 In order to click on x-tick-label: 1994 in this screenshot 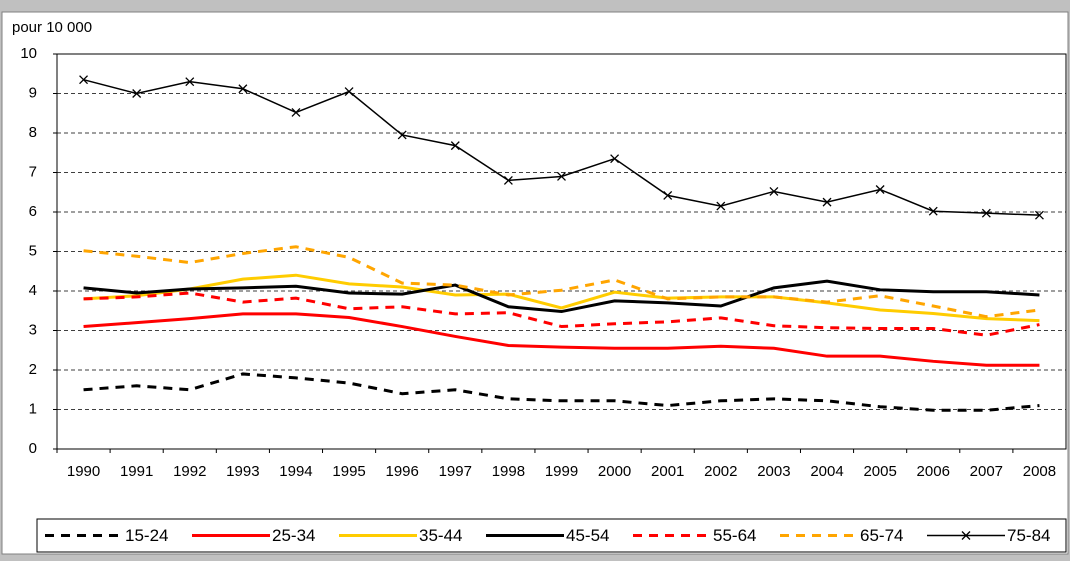, I will do `click(295, 471)`.